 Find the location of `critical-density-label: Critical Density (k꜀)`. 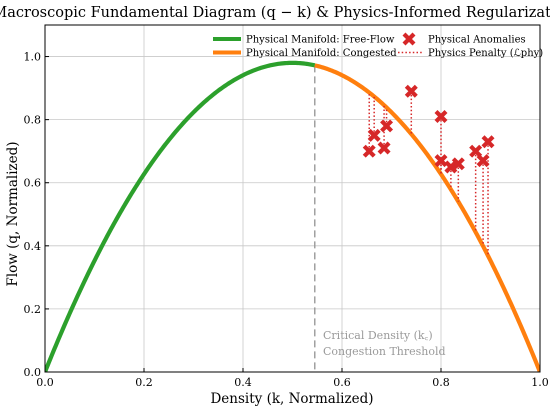

critical-density-label: Critical Density (k꜀) is located at coordinates (378, 335).